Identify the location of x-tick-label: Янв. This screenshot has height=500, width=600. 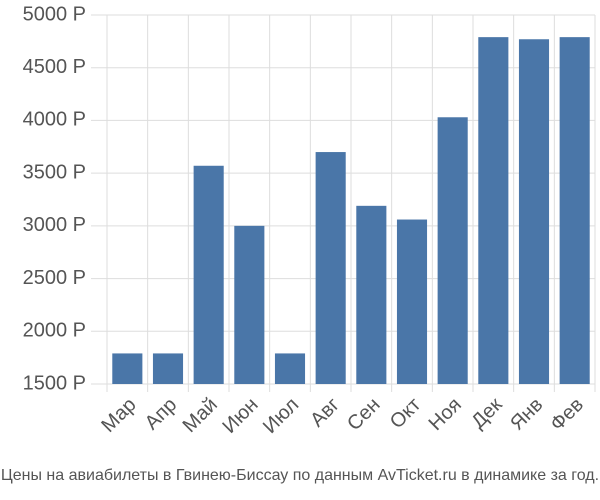
(526, 414).